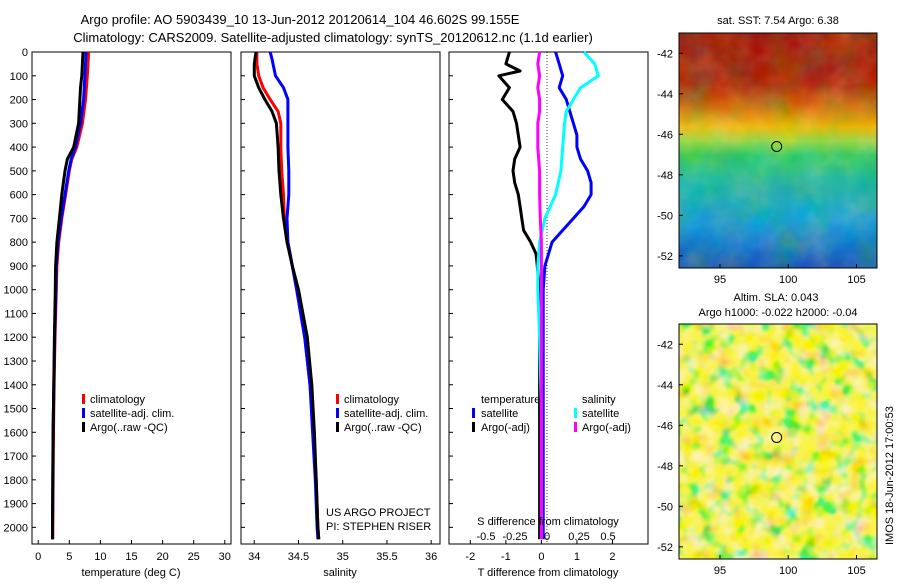 This screenshot has width=900, height=585. I want to click on salinity-diff-axis: -0.5 -0.25 0 0.25 0.5, so click(546, 537).